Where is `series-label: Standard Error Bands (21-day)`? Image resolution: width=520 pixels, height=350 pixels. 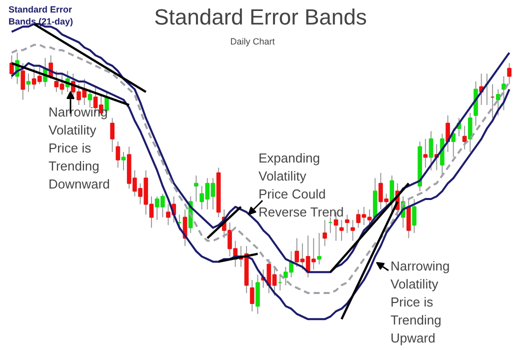
series-label: Standard Error Bands (21-day) is located at coordinates (41, 15).